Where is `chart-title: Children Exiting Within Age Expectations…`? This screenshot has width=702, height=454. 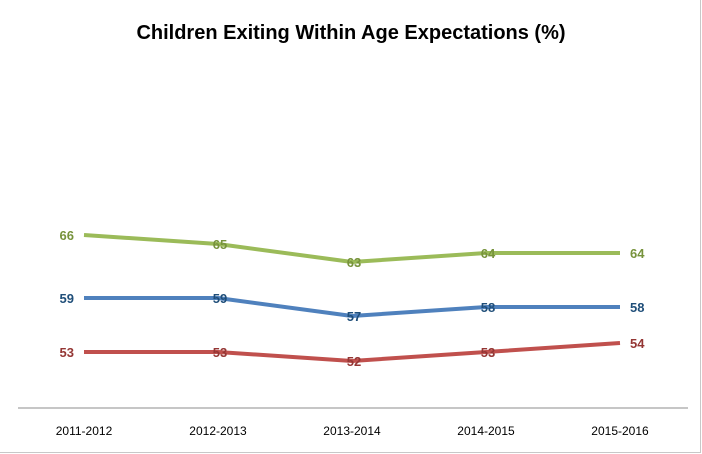 chart-title: Children Exiting Within Age Expectations… is located at coordinates (351, 33).